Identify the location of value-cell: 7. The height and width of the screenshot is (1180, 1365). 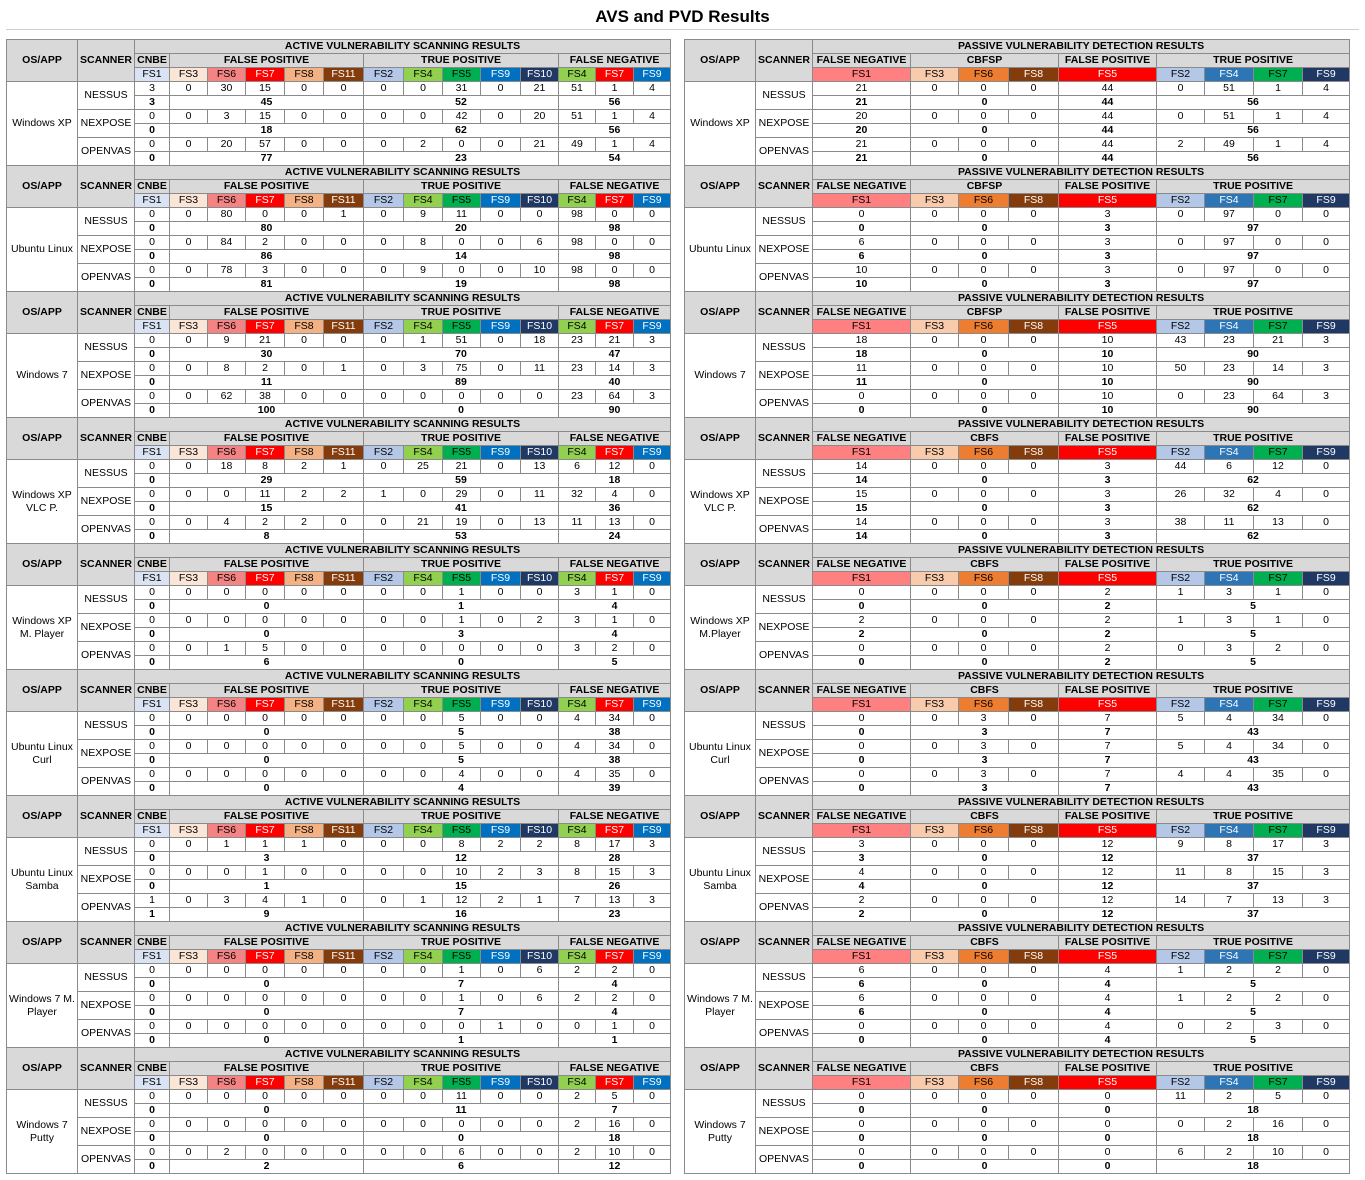
(577, 900).